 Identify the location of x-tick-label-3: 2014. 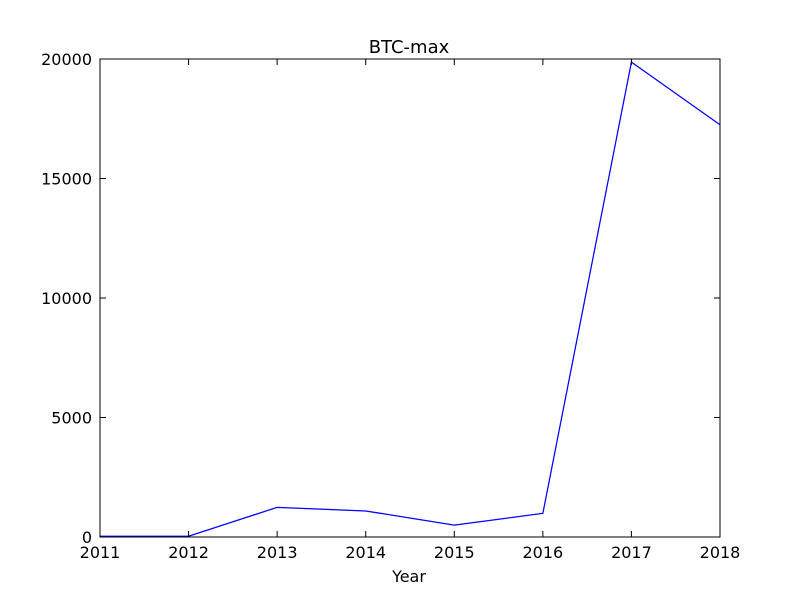
(365, 552).